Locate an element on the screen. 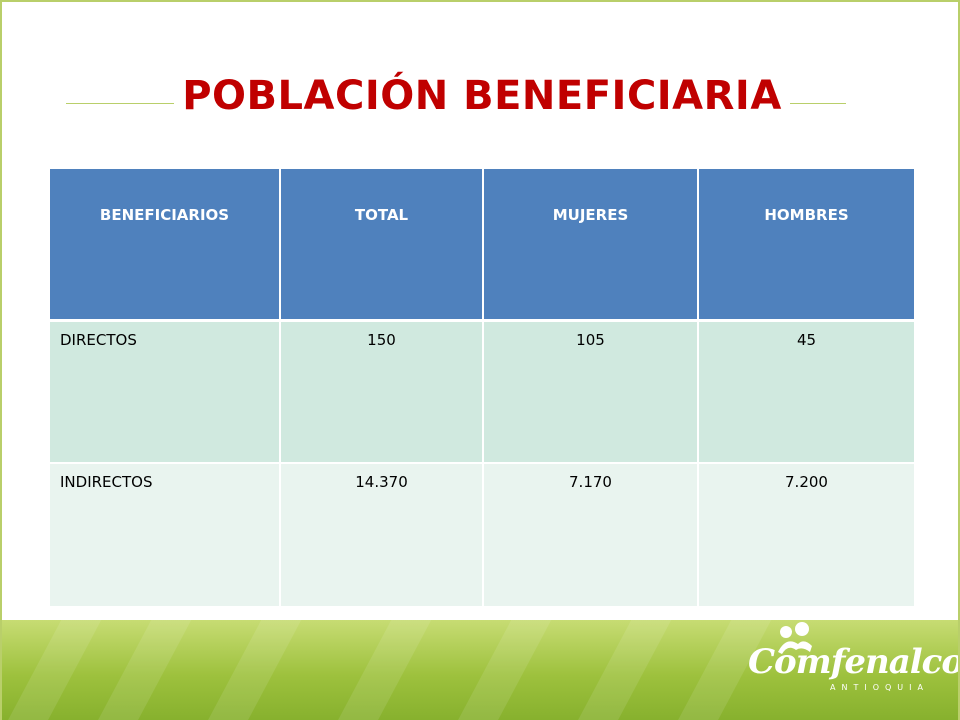  header-beneficiarios: BENEFICIARIOS is located at coordinates (165, 244).